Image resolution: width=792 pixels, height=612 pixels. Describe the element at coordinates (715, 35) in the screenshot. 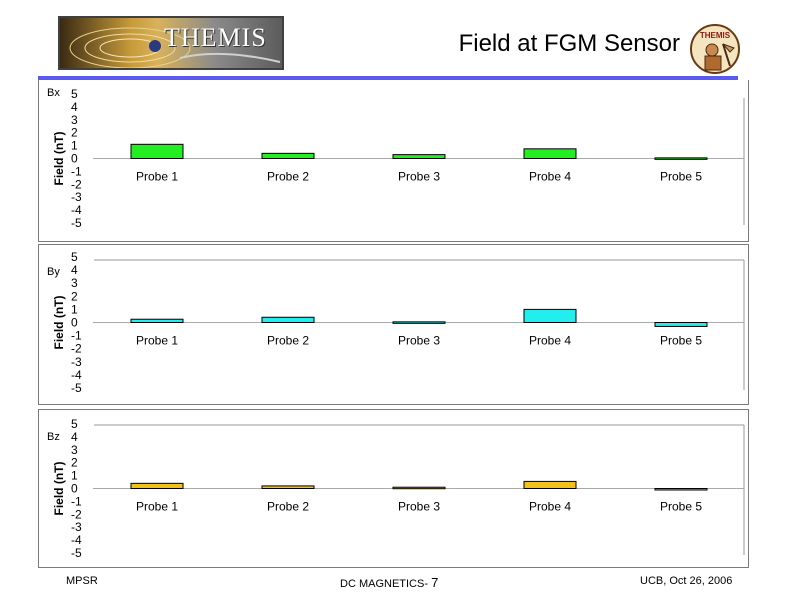

I see `seal-text: THEMIS` at that location.